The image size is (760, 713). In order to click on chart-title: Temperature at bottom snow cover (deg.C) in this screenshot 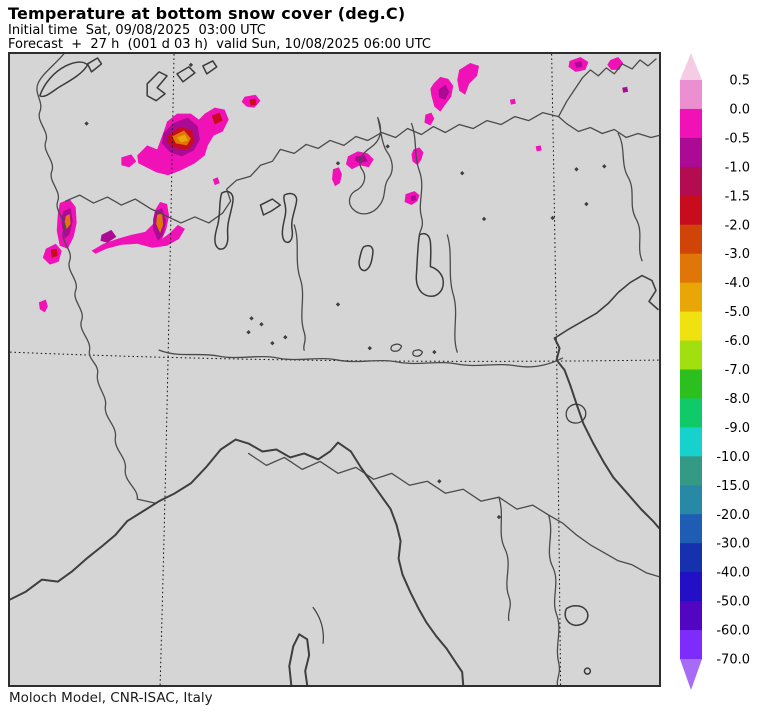, I will do `click(207, 13)`.